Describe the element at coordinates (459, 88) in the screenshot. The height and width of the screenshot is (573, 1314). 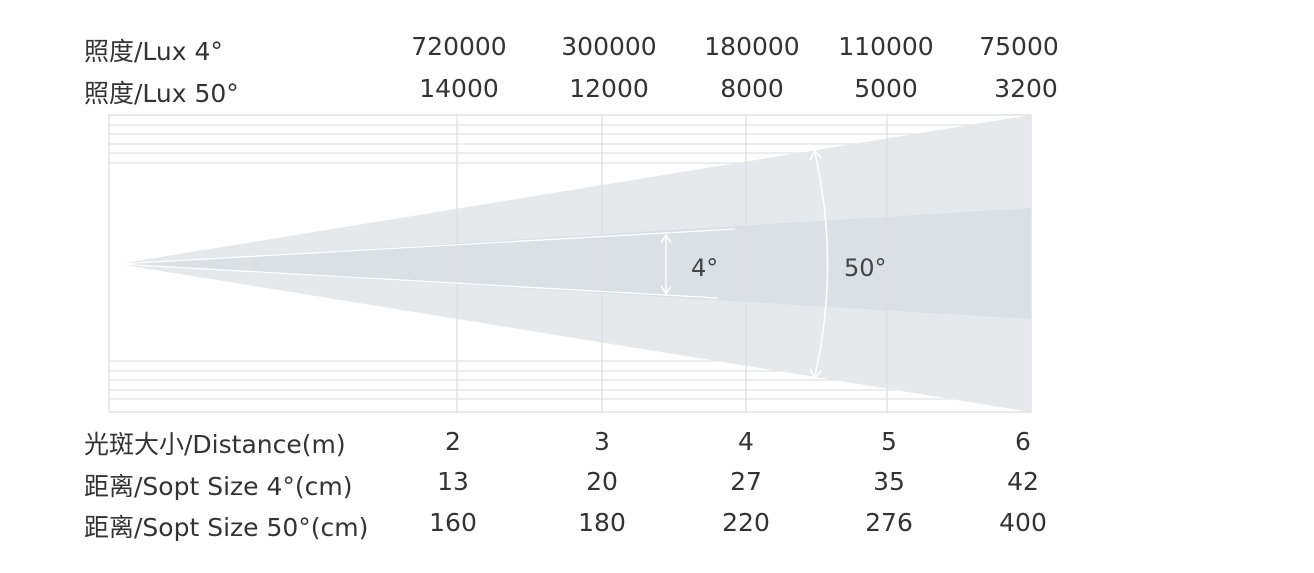
I see `lux-50-value-1: 14000` at that location.